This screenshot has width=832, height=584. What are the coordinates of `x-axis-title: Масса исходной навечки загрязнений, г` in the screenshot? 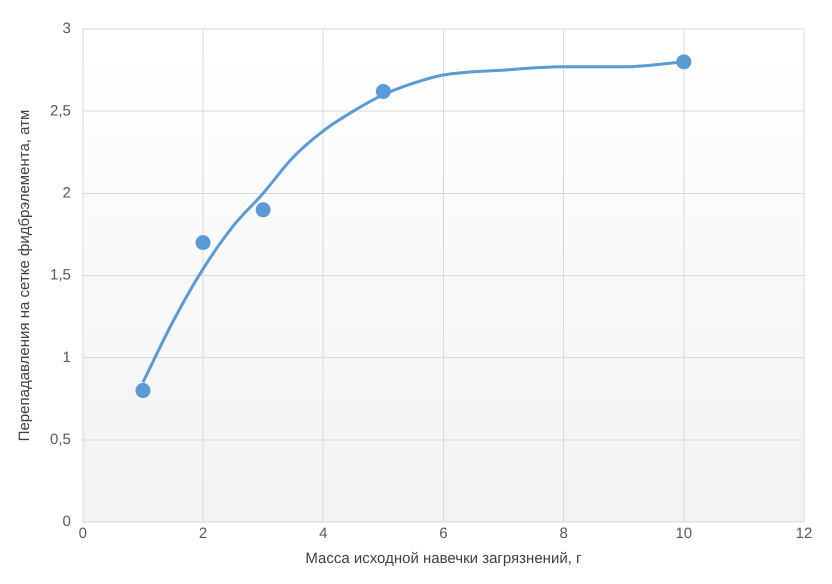 It's located at (443, 559).